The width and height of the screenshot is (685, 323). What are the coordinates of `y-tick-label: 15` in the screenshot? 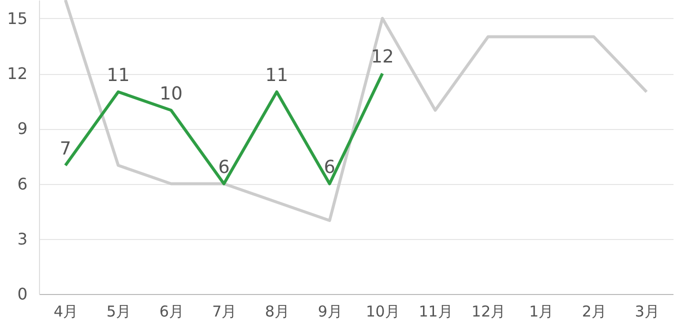 It's located at (17, 18).